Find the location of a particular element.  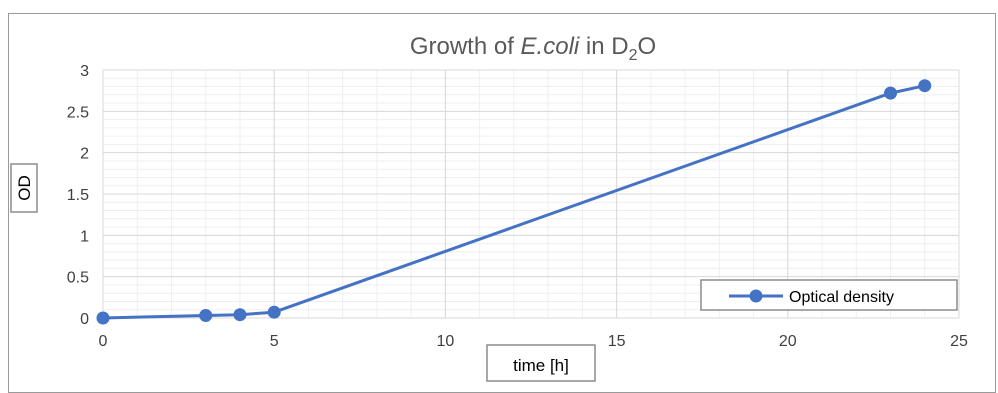

x-tick-label: 10 is located at coordinates (446, 341).